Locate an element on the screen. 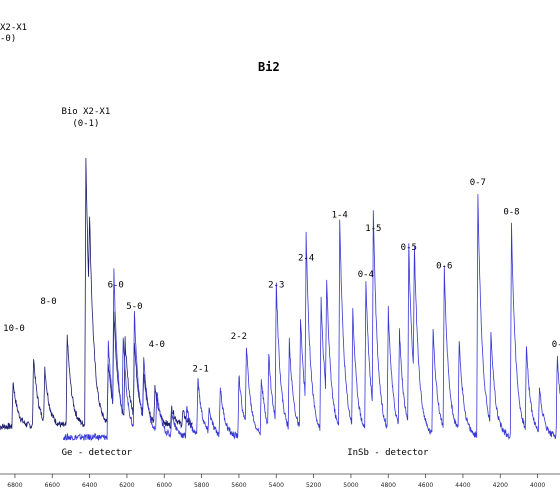  chart-title: Bi2 is located at coordinates (269, 67).